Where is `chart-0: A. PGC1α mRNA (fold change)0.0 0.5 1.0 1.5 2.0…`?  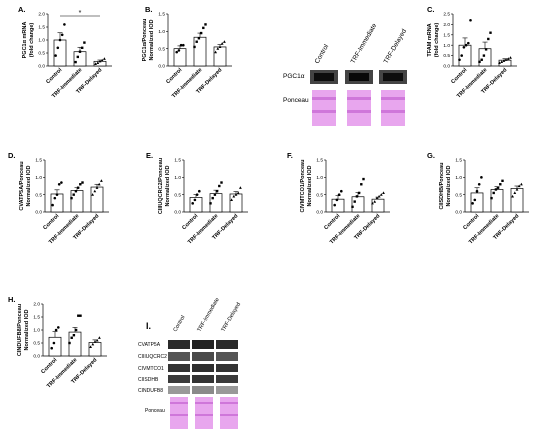 chart-0: A. PGC1α mRNA (fold change)0.0 0.5 1.0 1.5 2.0… is located at coordinates (65, 52).